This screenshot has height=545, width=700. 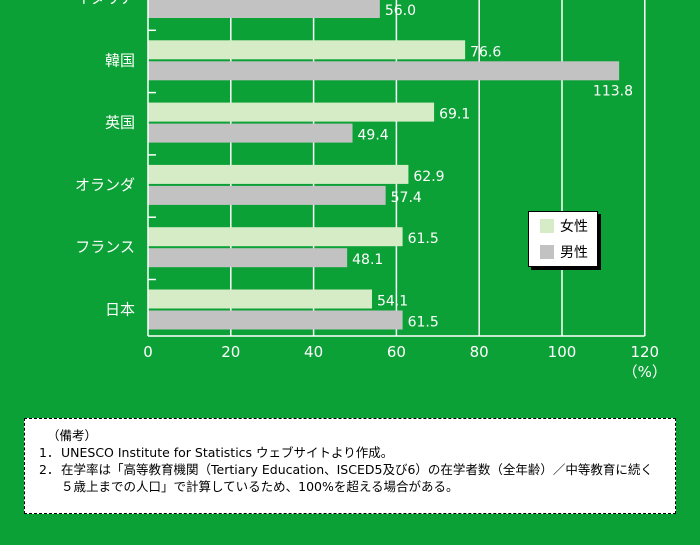 What do you see at coordinates (423, 323) in the screenshot?
I see `value-label-male-5: 61.5` at bounding box center [423, 323].